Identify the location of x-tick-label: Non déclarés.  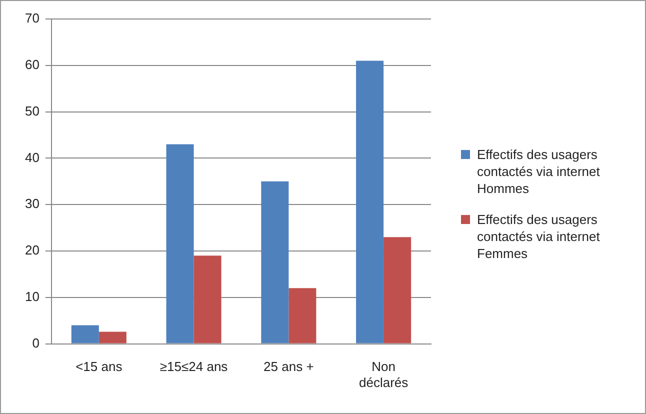
(383, 374).